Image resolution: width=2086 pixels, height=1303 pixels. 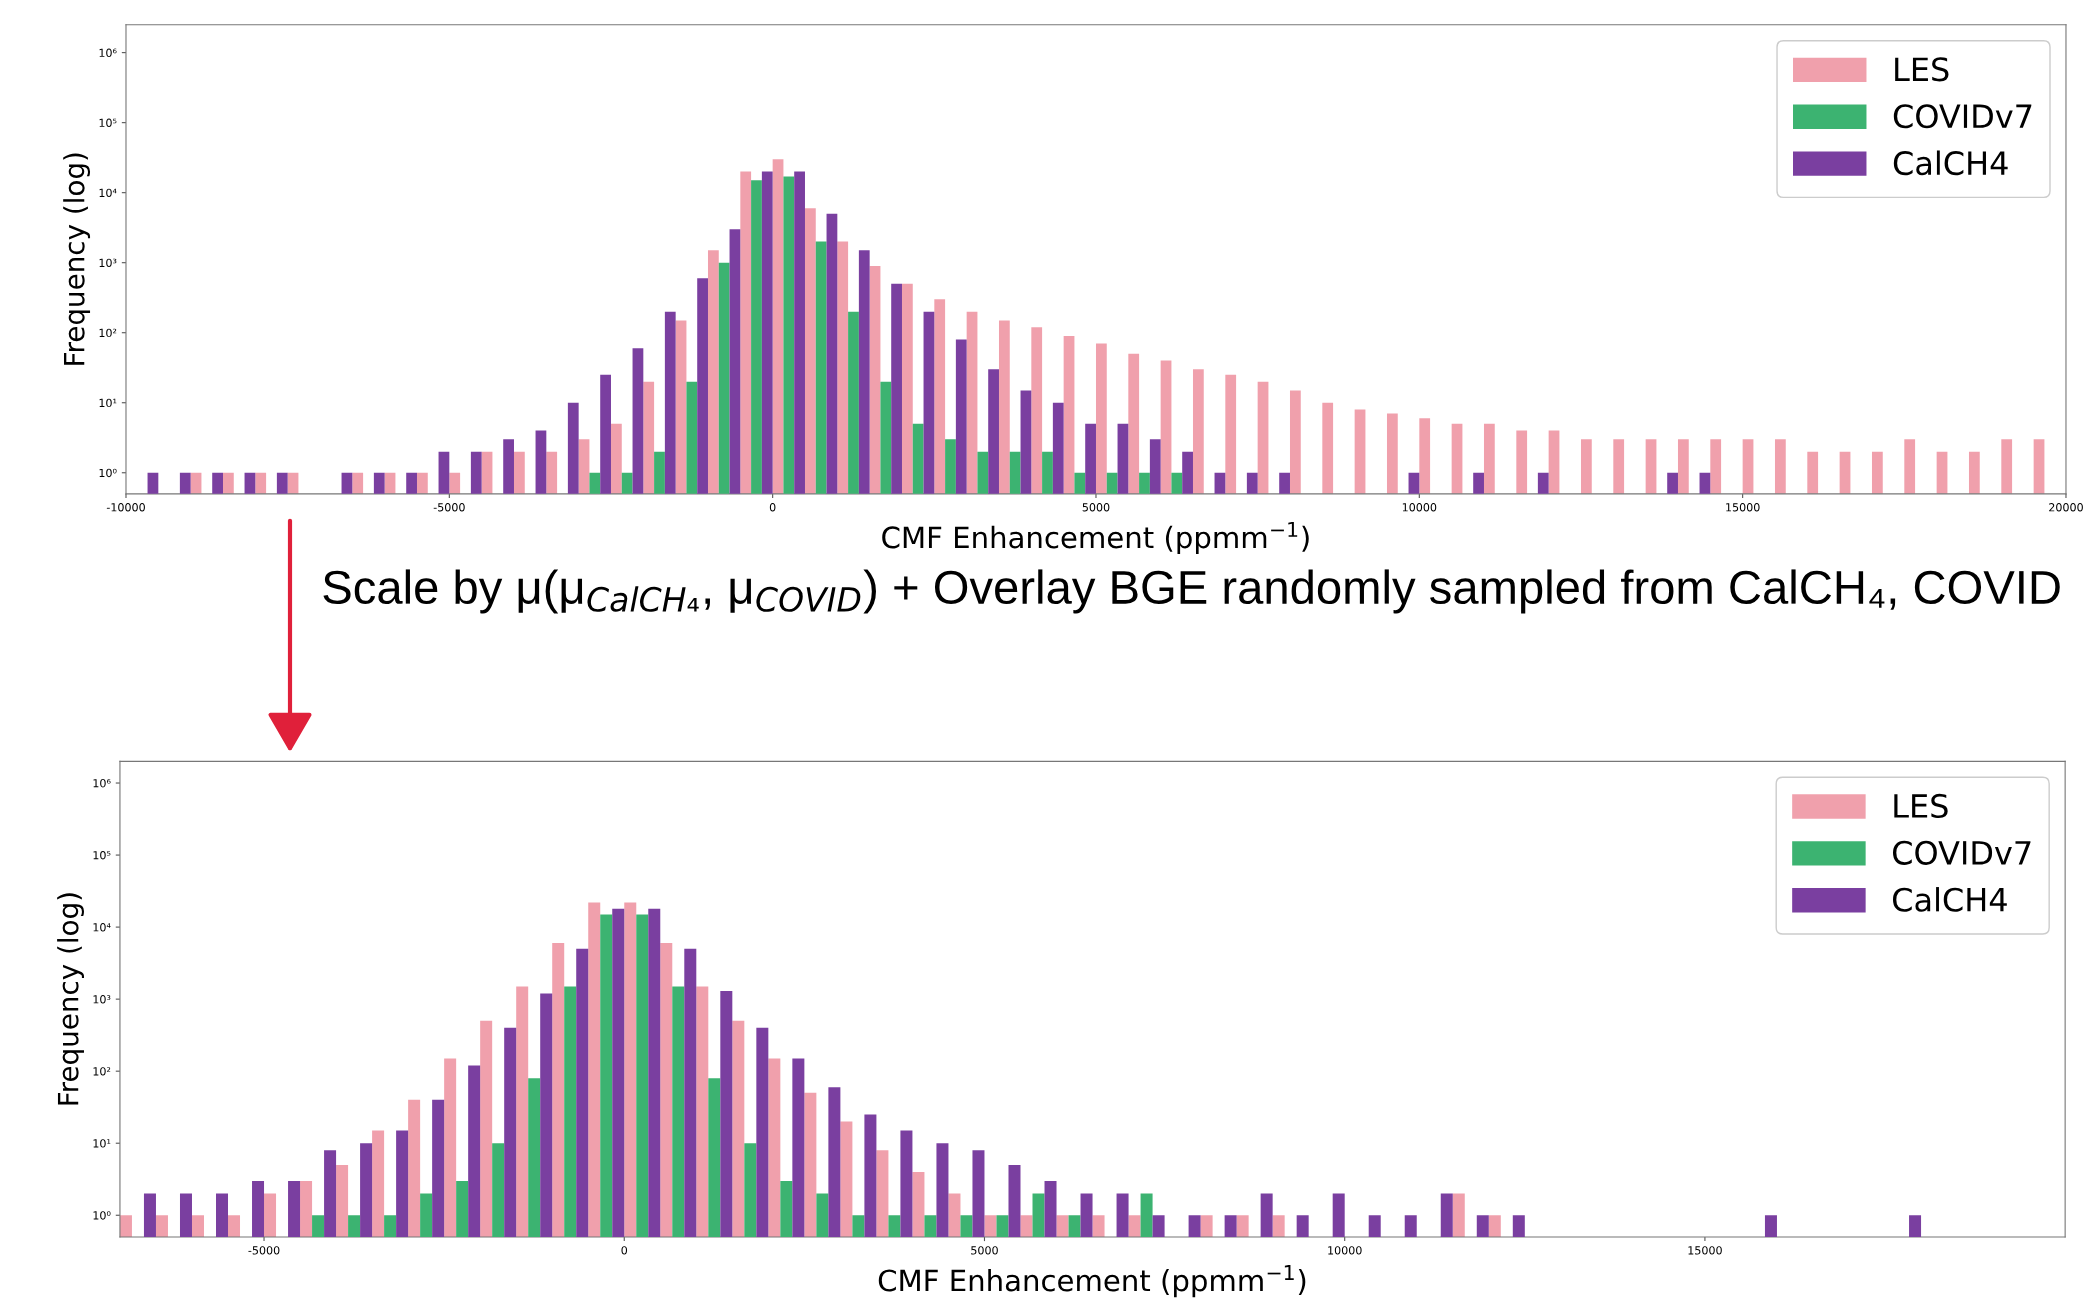 I want to click on text: Scale by μ(μ$_{CalCH₄}$, μ$_{COVID}$) + Overlay BGE randomly sampled from CalCH₄, COVID, so click(x=1191, y=591).